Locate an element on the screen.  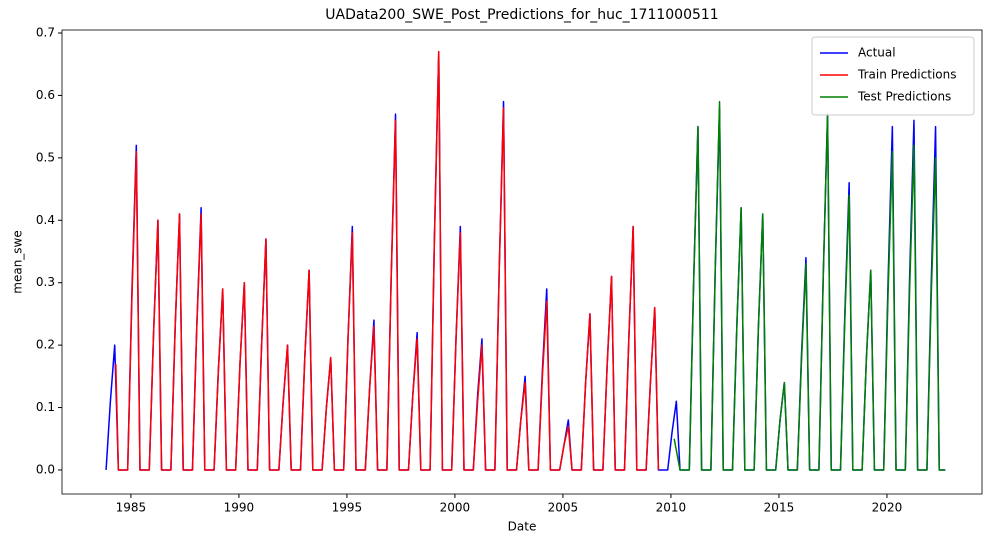
y-tick-label: 0.0 is located at coordinates (45, 469).